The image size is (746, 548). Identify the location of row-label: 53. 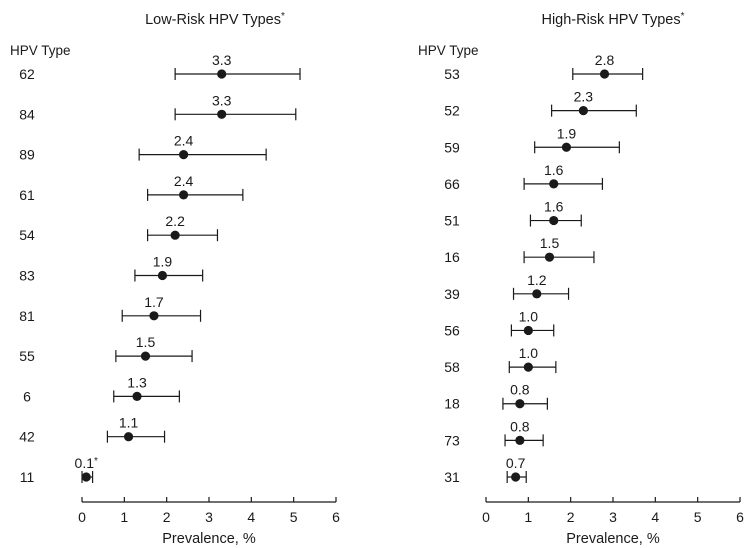
(452, 74).